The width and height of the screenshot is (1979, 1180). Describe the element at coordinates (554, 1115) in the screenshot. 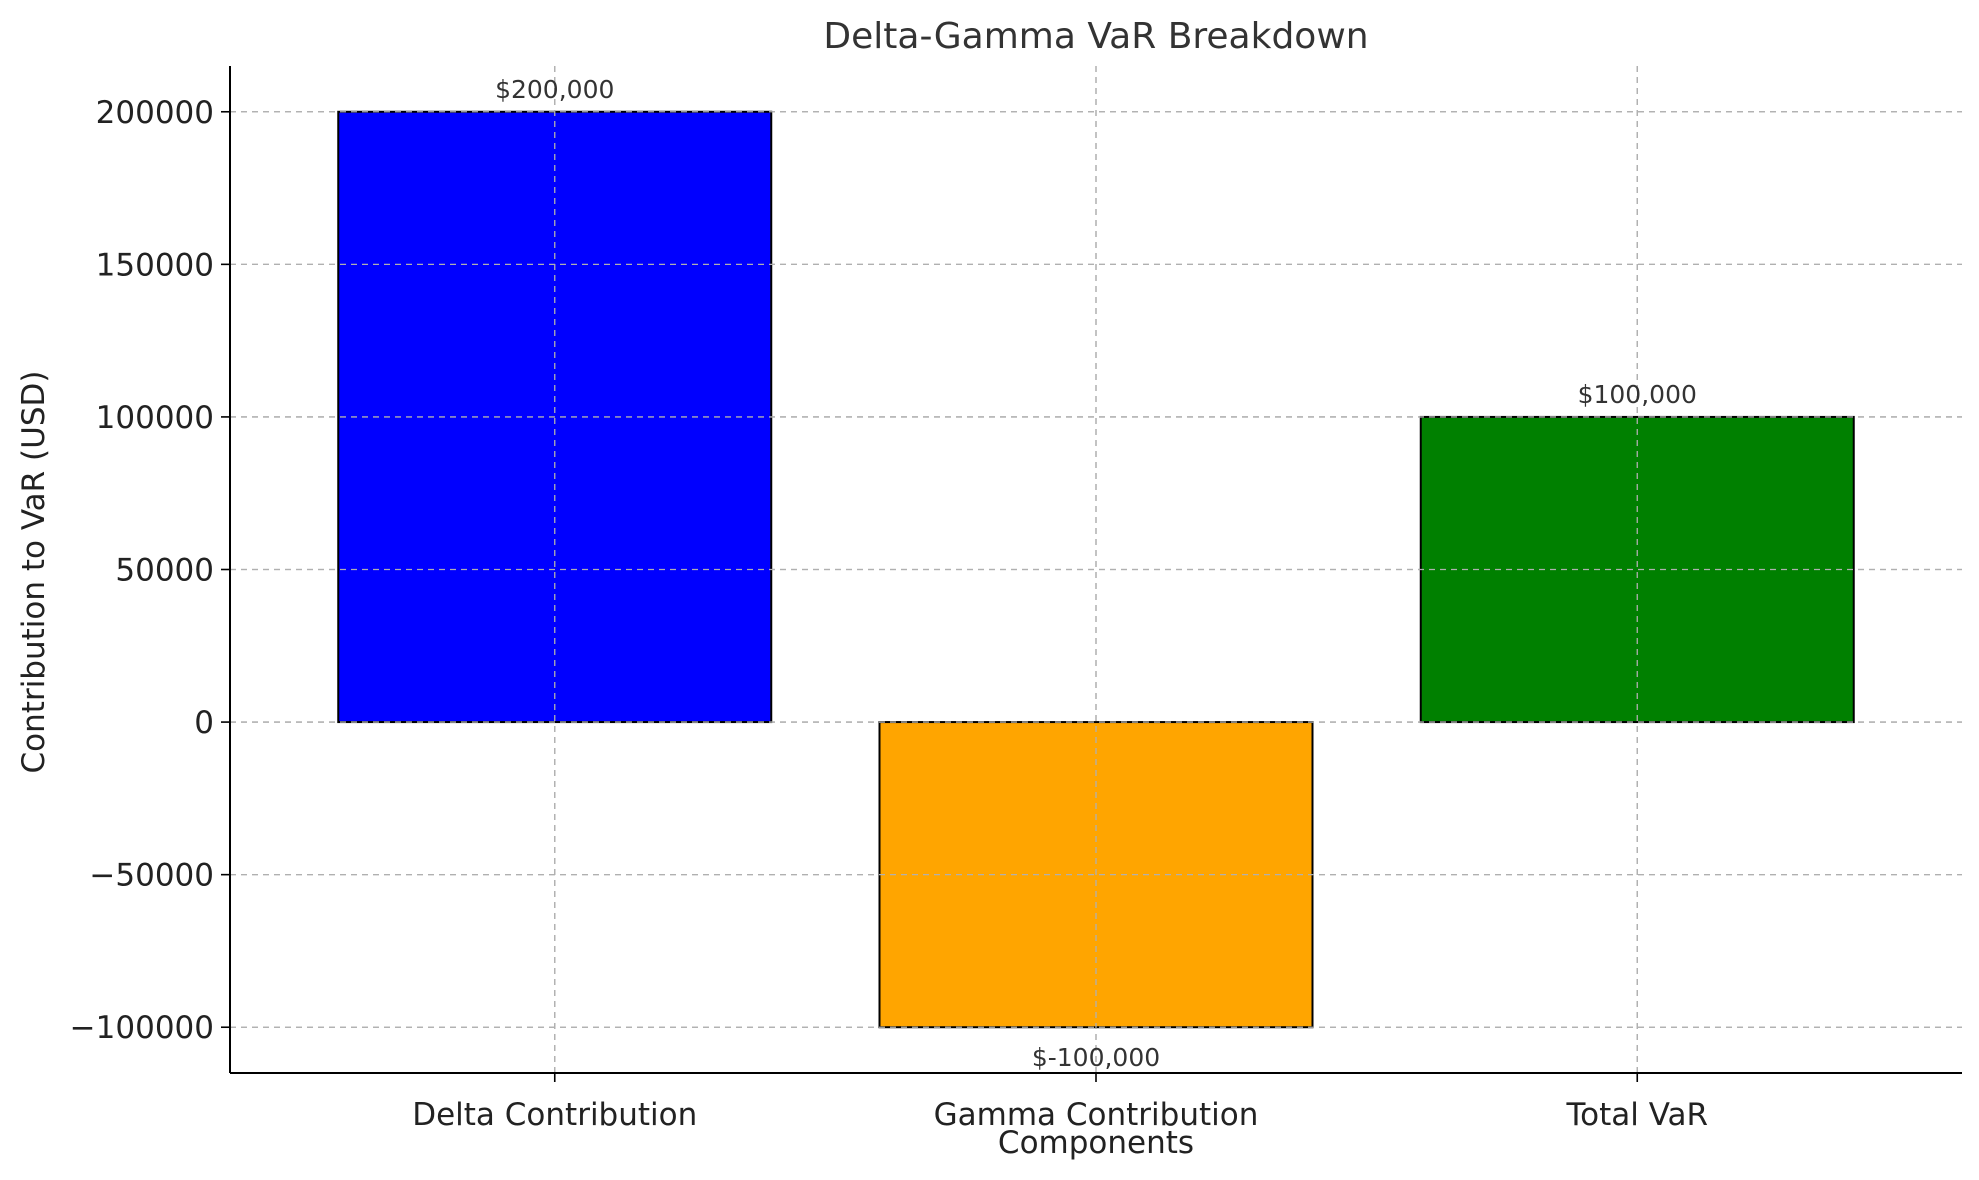

I see `x-tick-label: Delta Contribution` at that location.